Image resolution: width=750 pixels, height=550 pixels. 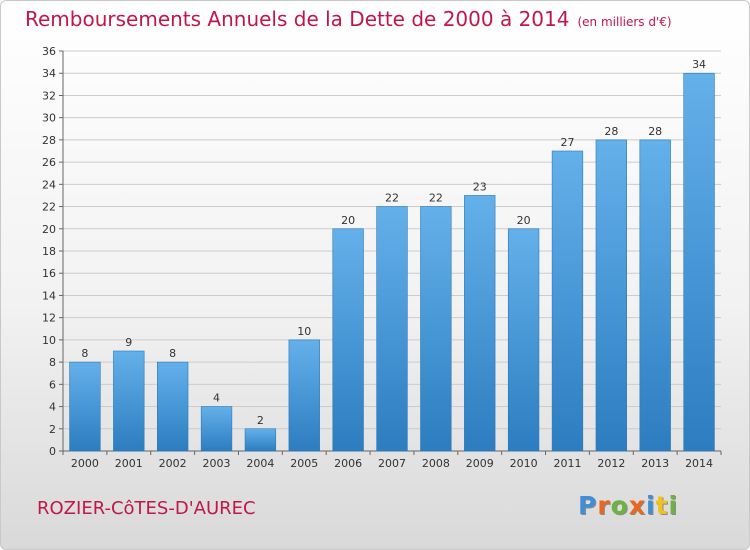 I want to click on bar-value-label: 10, so click(x=304, y=331).